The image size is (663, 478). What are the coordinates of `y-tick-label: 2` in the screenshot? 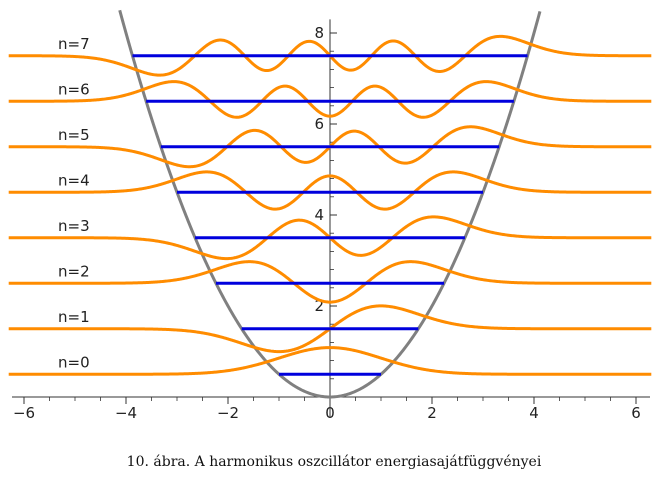 It's located at (319, 306).